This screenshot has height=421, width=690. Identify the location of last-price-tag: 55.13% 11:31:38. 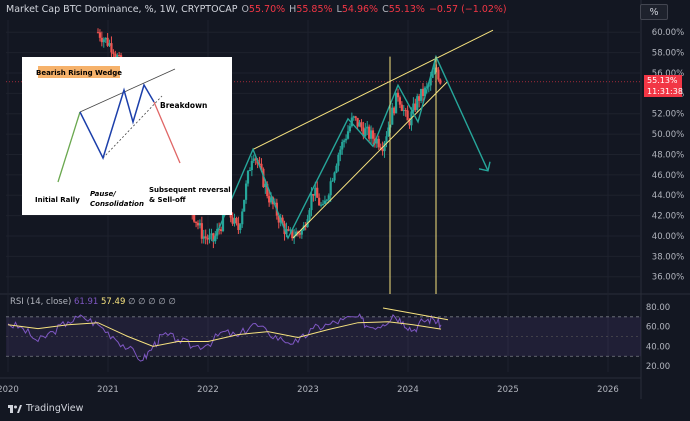
(663, 86).